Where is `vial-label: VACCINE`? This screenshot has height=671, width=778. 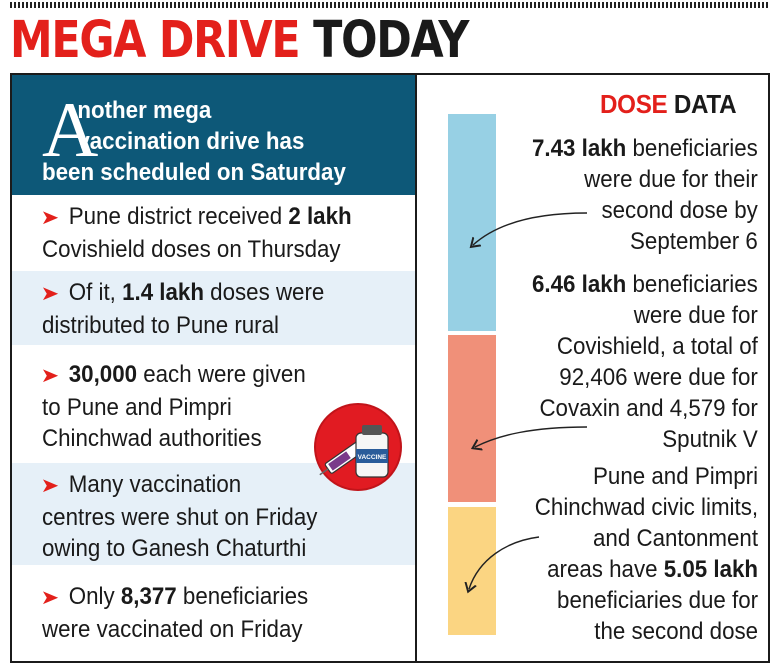
vial-label: VACCINE is located at coordinates (372, 457).